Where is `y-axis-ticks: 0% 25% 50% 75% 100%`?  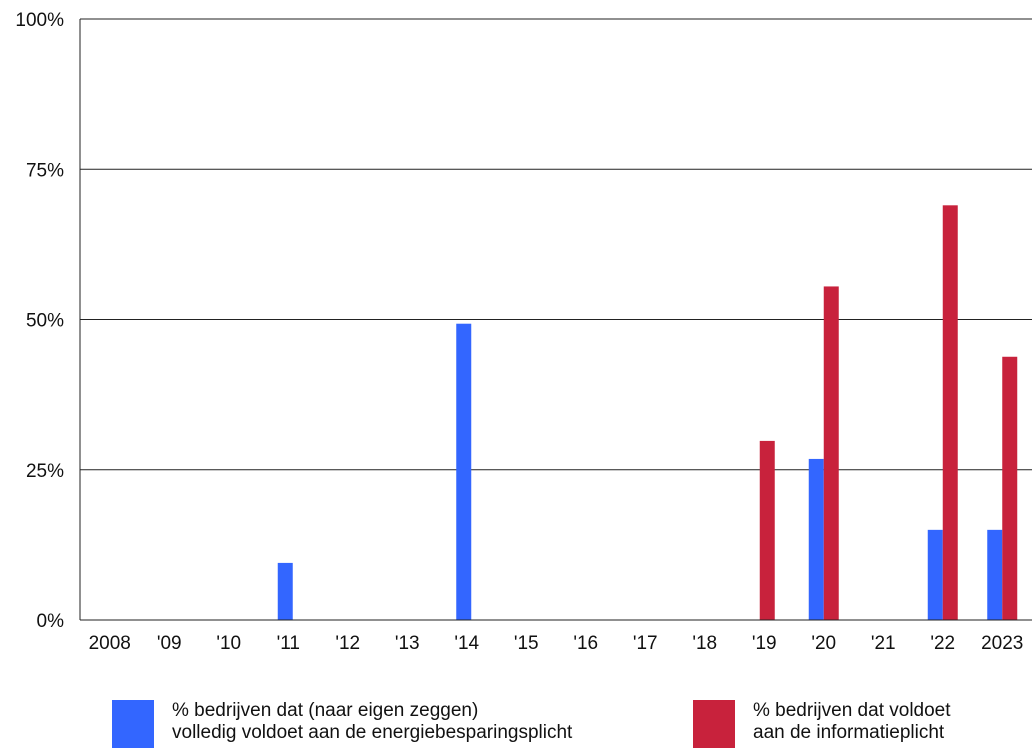
y-axis-ticks: 0% 25% 50% 75% 100% is located at coordinates (39, 321).